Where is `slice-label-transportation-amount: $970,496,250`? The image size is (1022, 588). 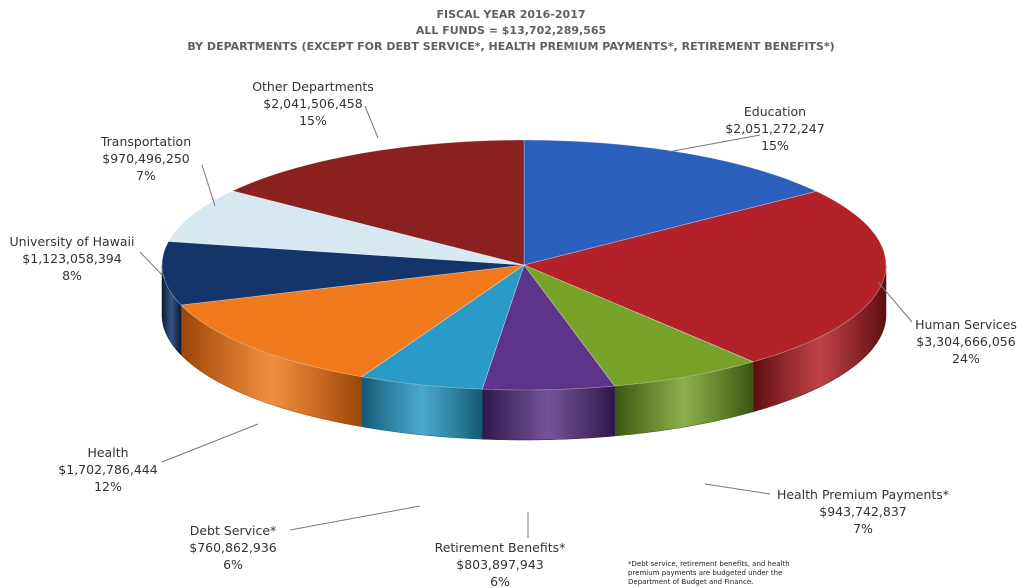 slice-label-transportation-amount: $970,496,250 is located at coordinates (146, 158).